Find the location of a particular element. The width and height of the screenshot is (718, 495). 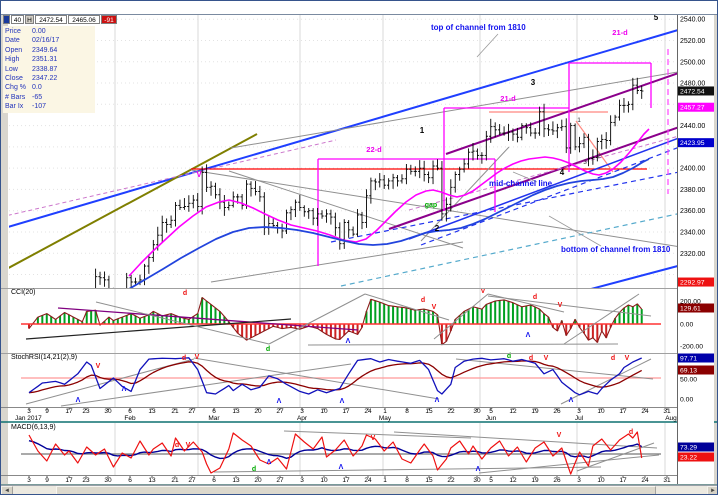

price-tick-label: 2440.00 is located at coordinates (692, 126).